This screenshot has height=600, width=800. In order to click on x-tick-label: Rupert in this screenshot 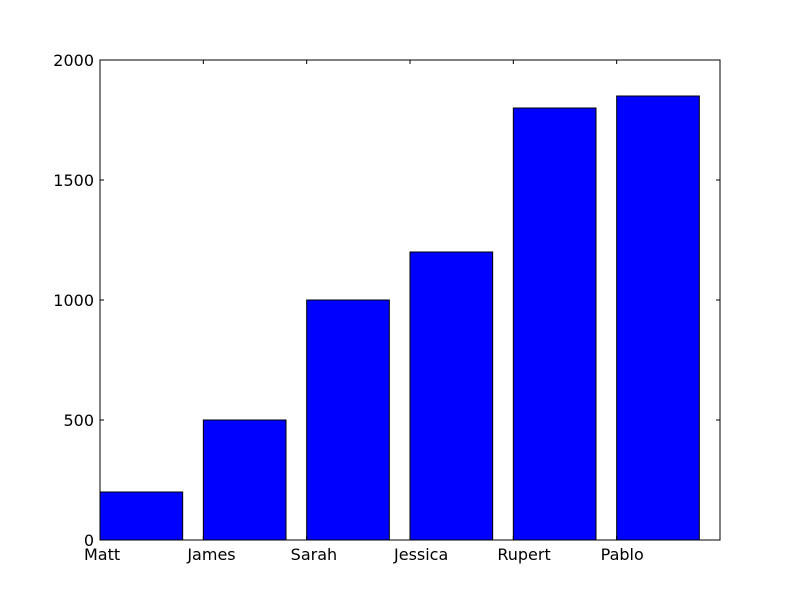, I will do `click(523, 554)`.